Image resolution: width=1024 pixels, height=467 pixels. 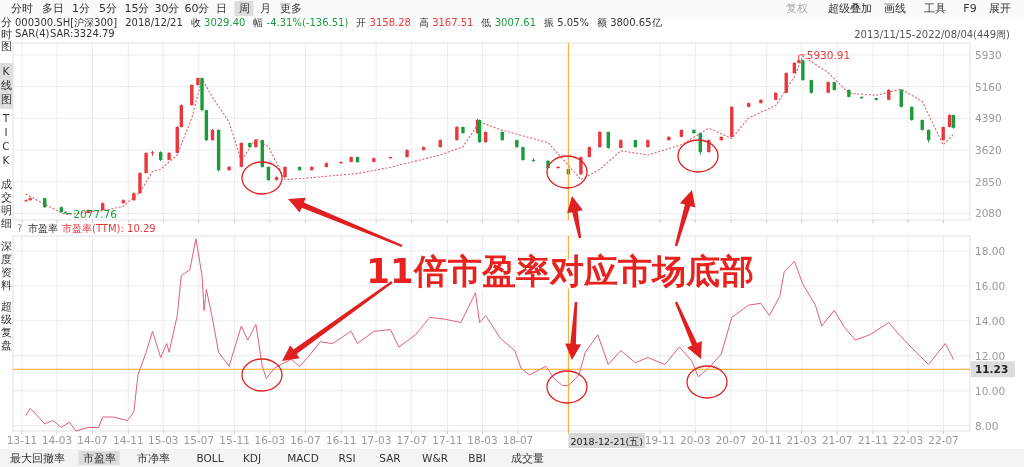 What do you see at coordinates (990, 320) in the screenshot?
I see `y-tick-label: 14.00` at bounding box center [990, 320].